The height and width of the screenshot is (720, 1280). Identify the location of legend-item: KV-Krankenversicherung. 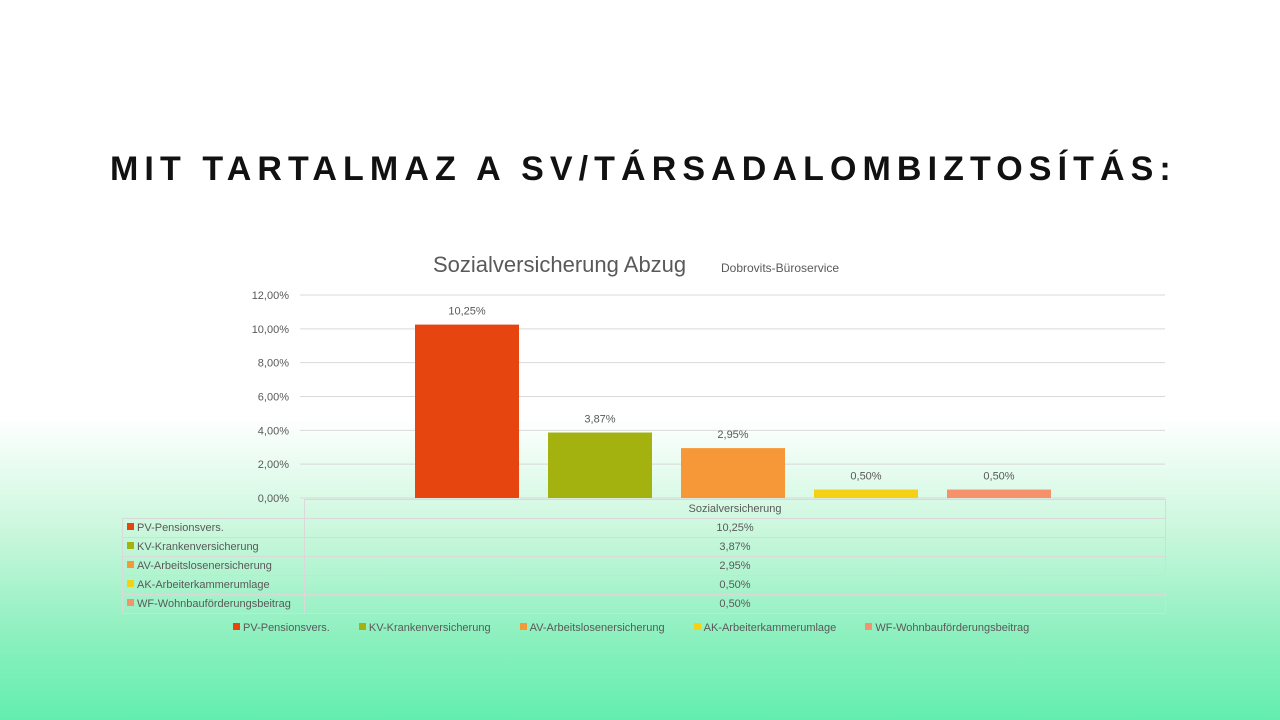
(424, 628).